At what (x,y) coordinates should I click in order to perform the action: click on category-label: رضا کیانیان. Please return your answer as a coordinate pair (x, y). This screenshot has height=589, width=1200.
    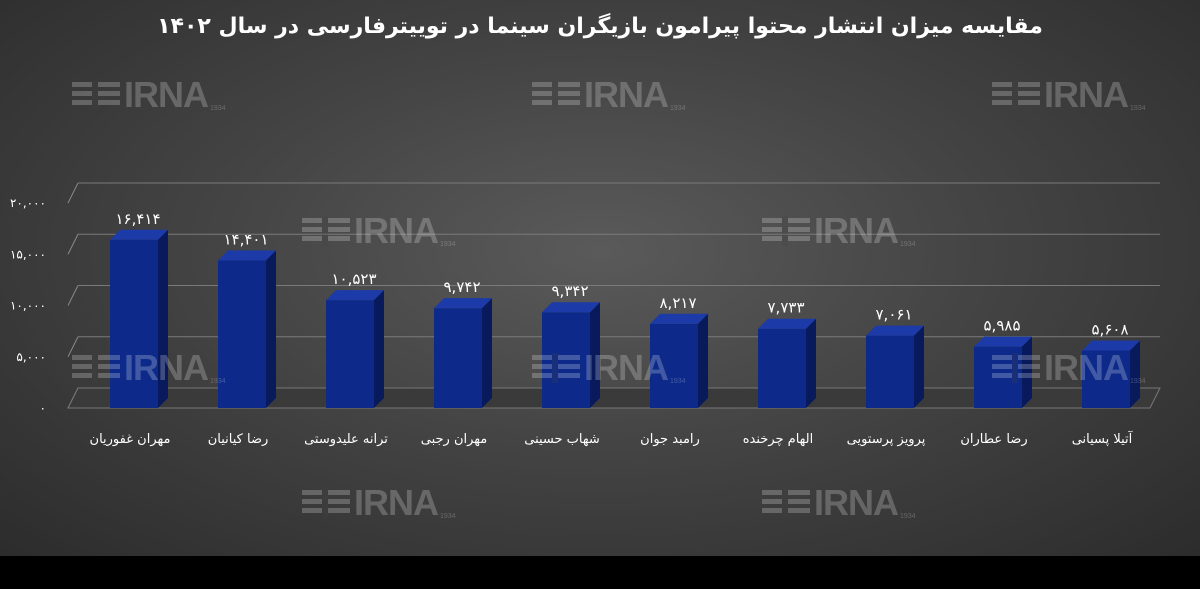
    Looking at the image, I should click on (238, 439).